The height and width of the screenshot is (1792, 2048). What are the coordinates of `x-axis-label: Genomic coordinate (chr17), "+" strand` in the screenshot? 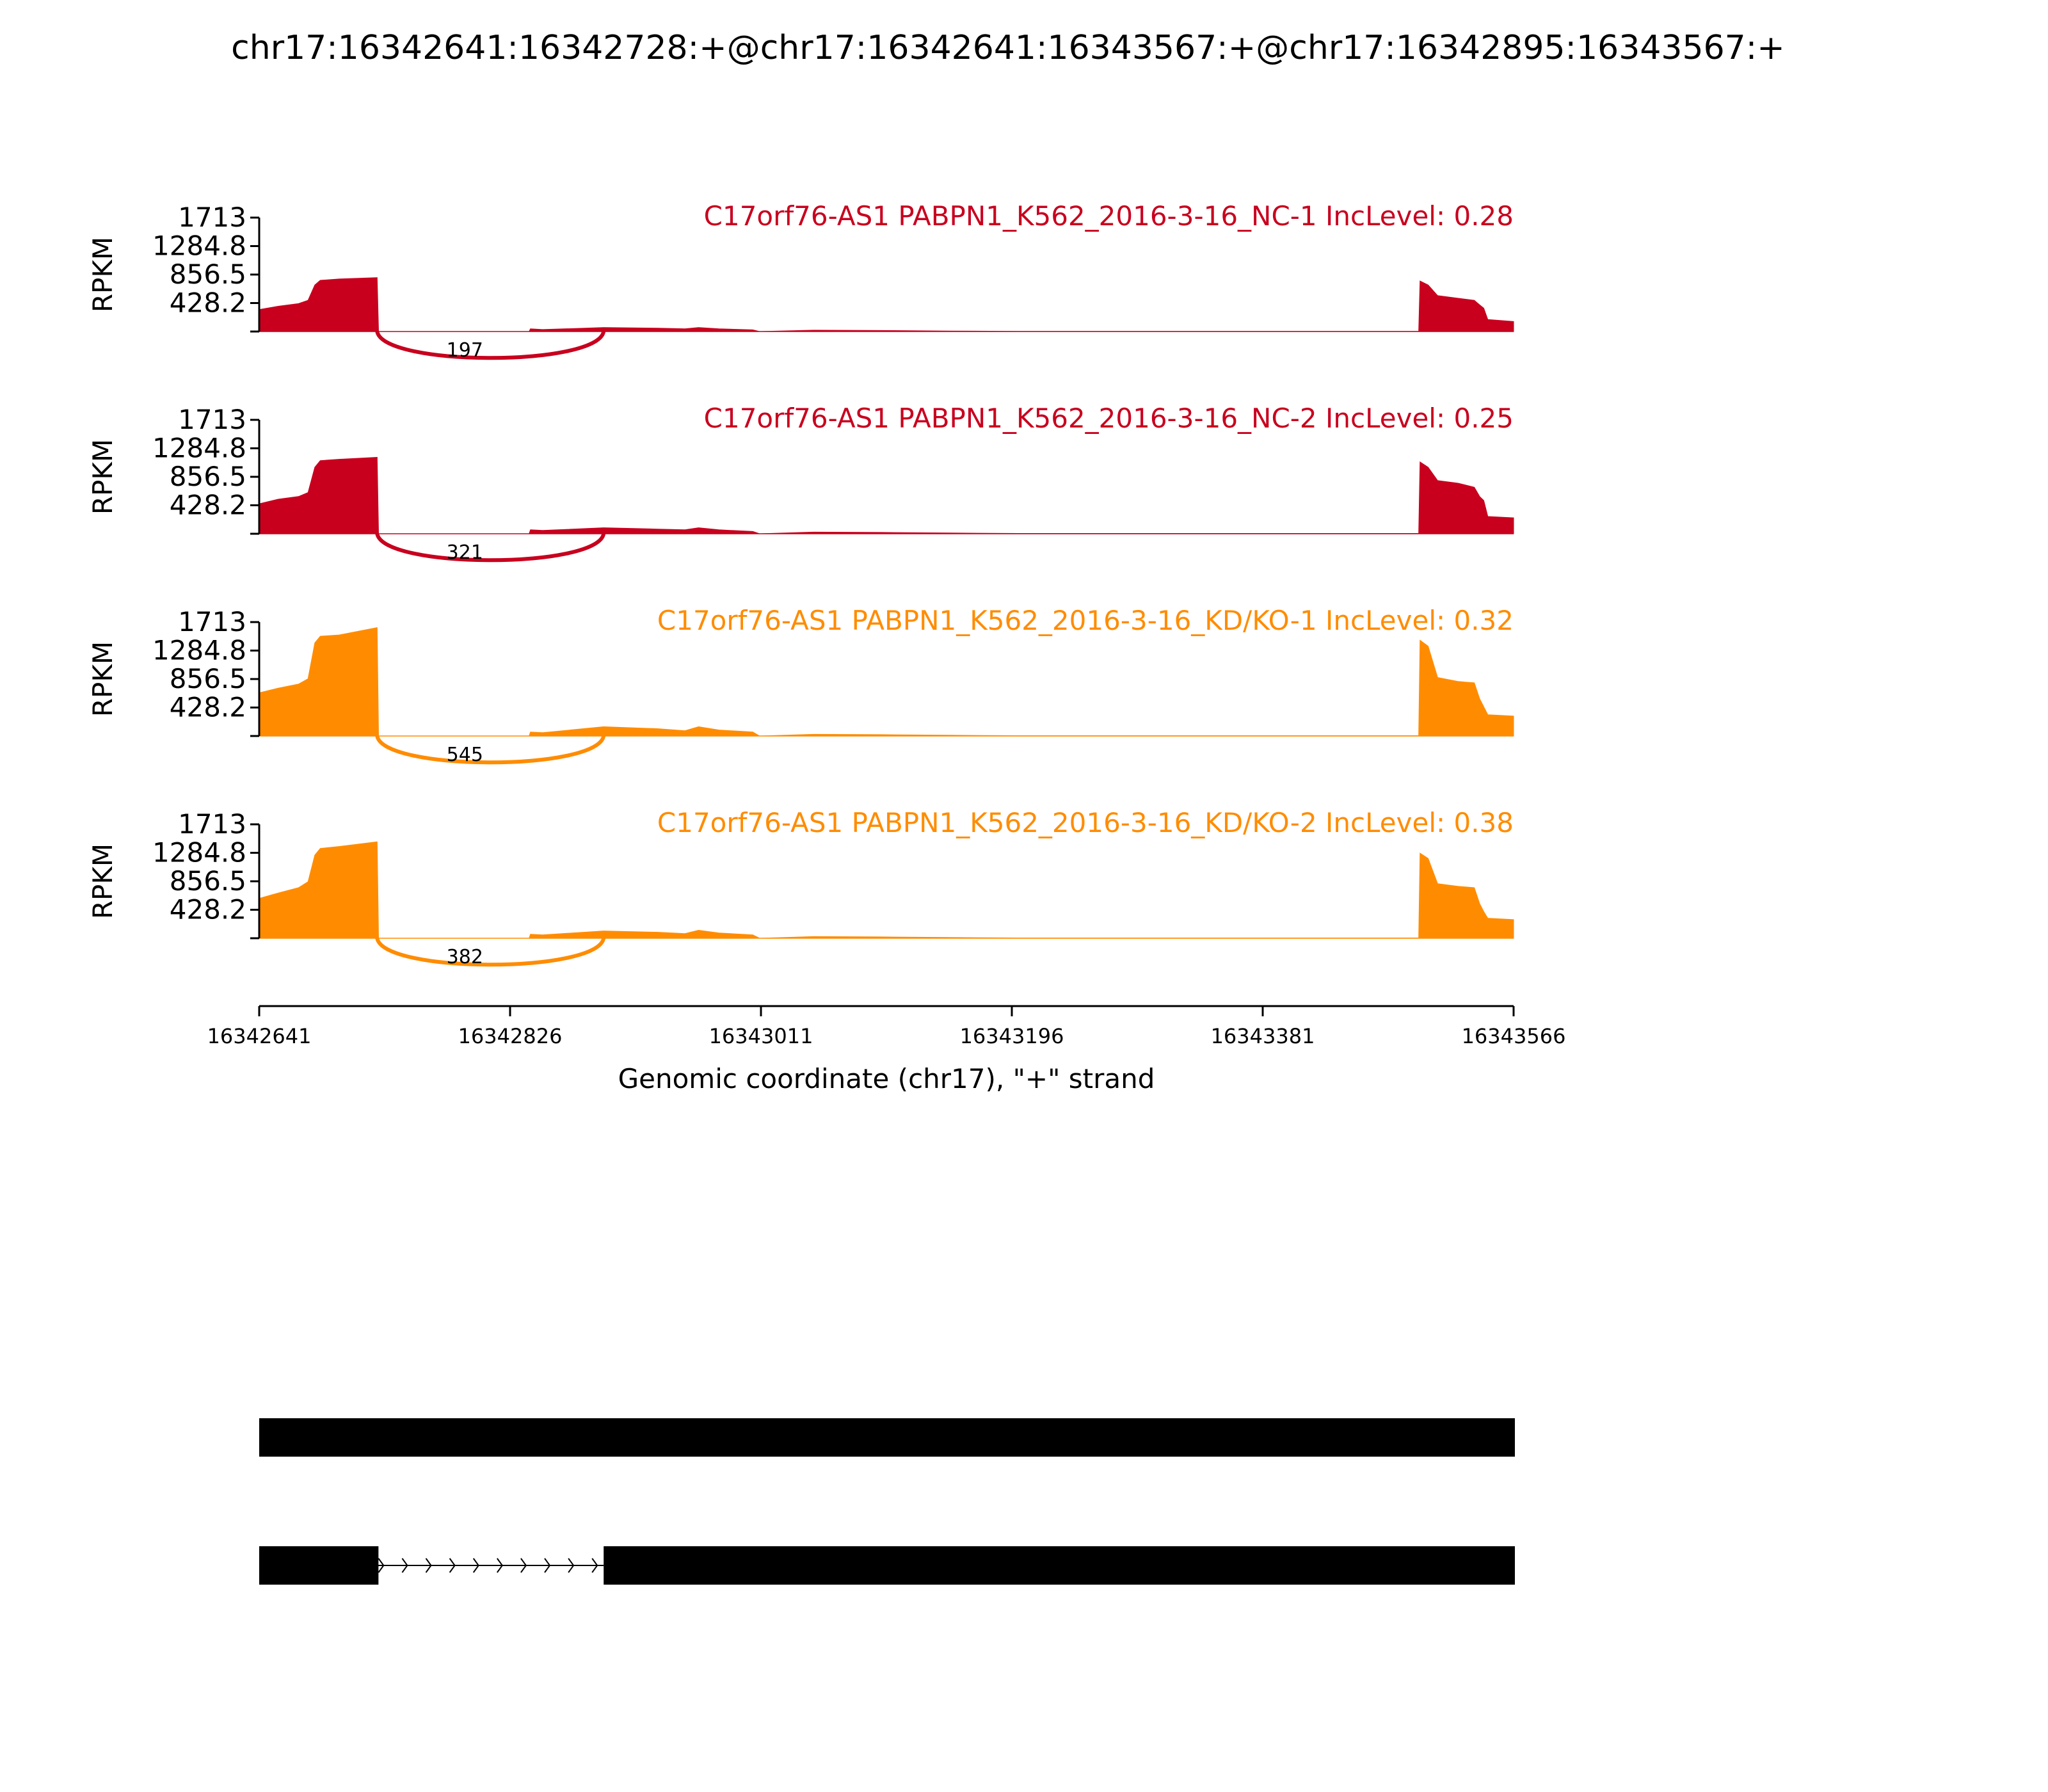 It's located at (886, 1078).